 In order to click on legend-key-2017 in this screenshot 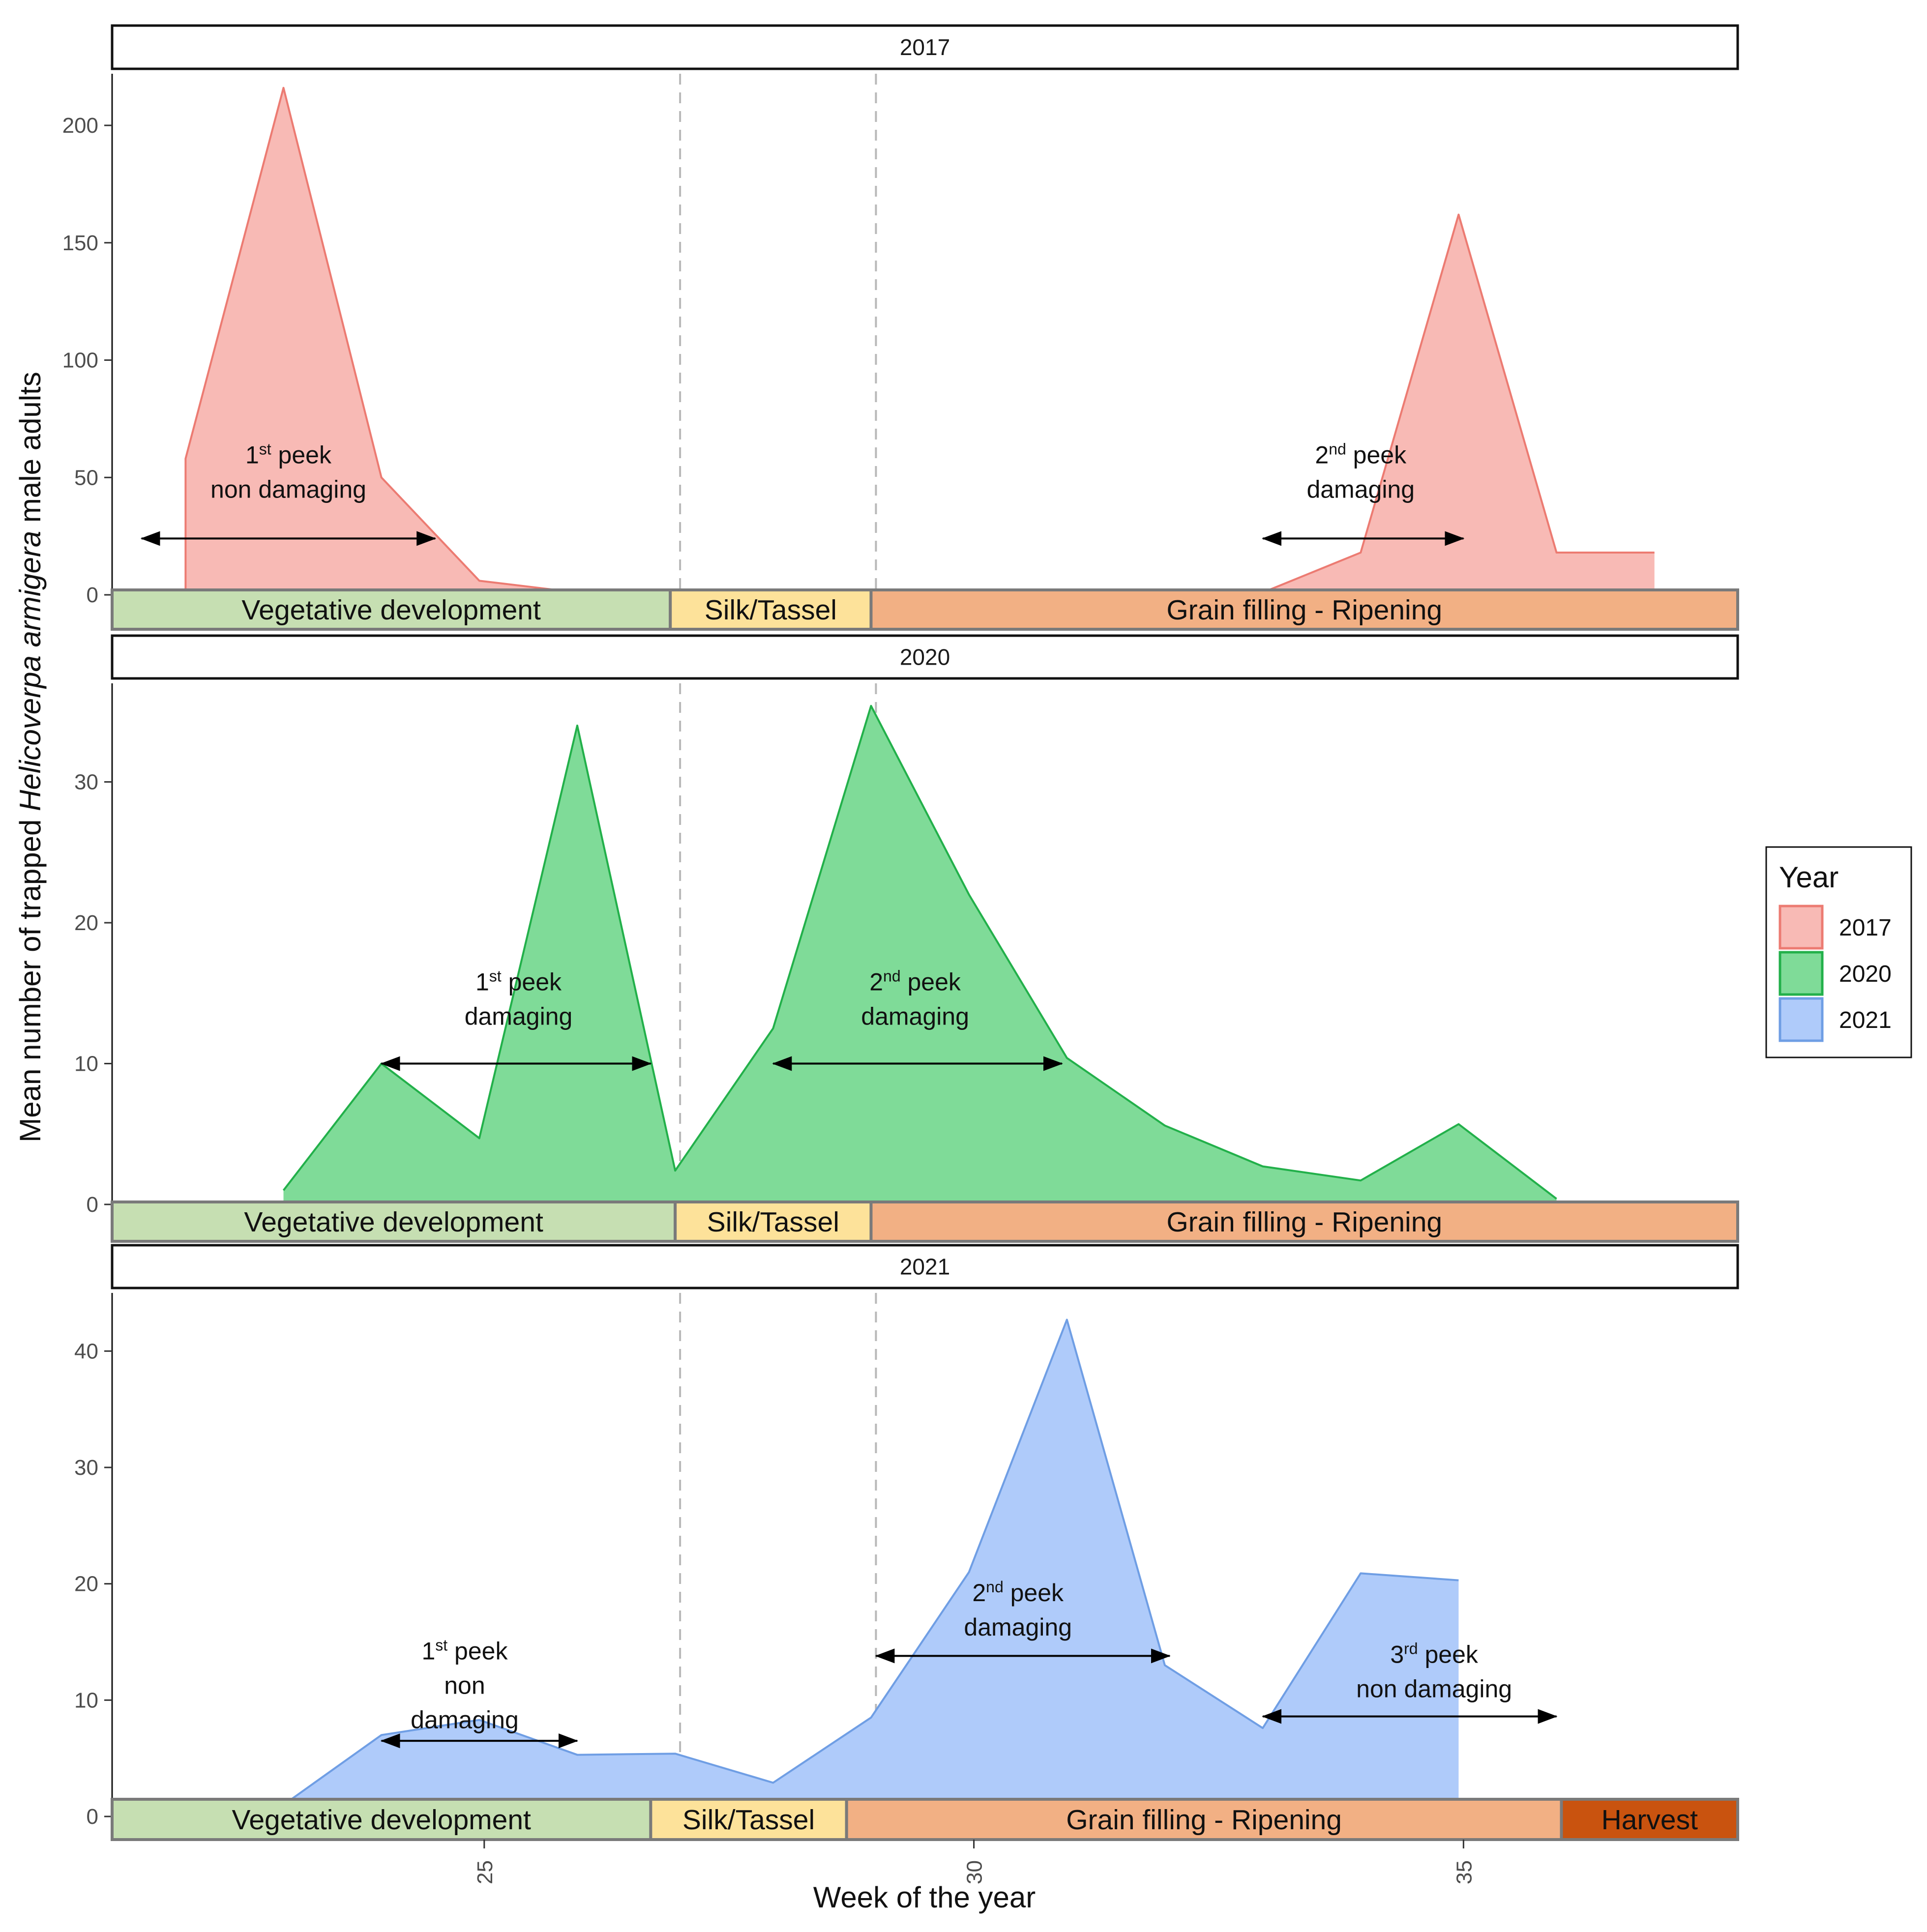, I will do `click(1802, 927)`.